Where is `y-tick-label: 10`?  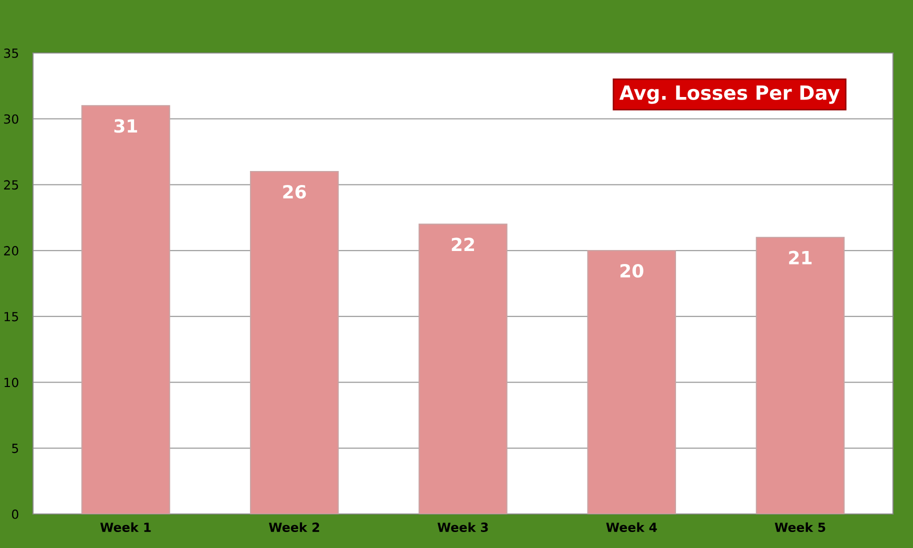
y-tick-label: 10 is located at coordinates (11, 383).